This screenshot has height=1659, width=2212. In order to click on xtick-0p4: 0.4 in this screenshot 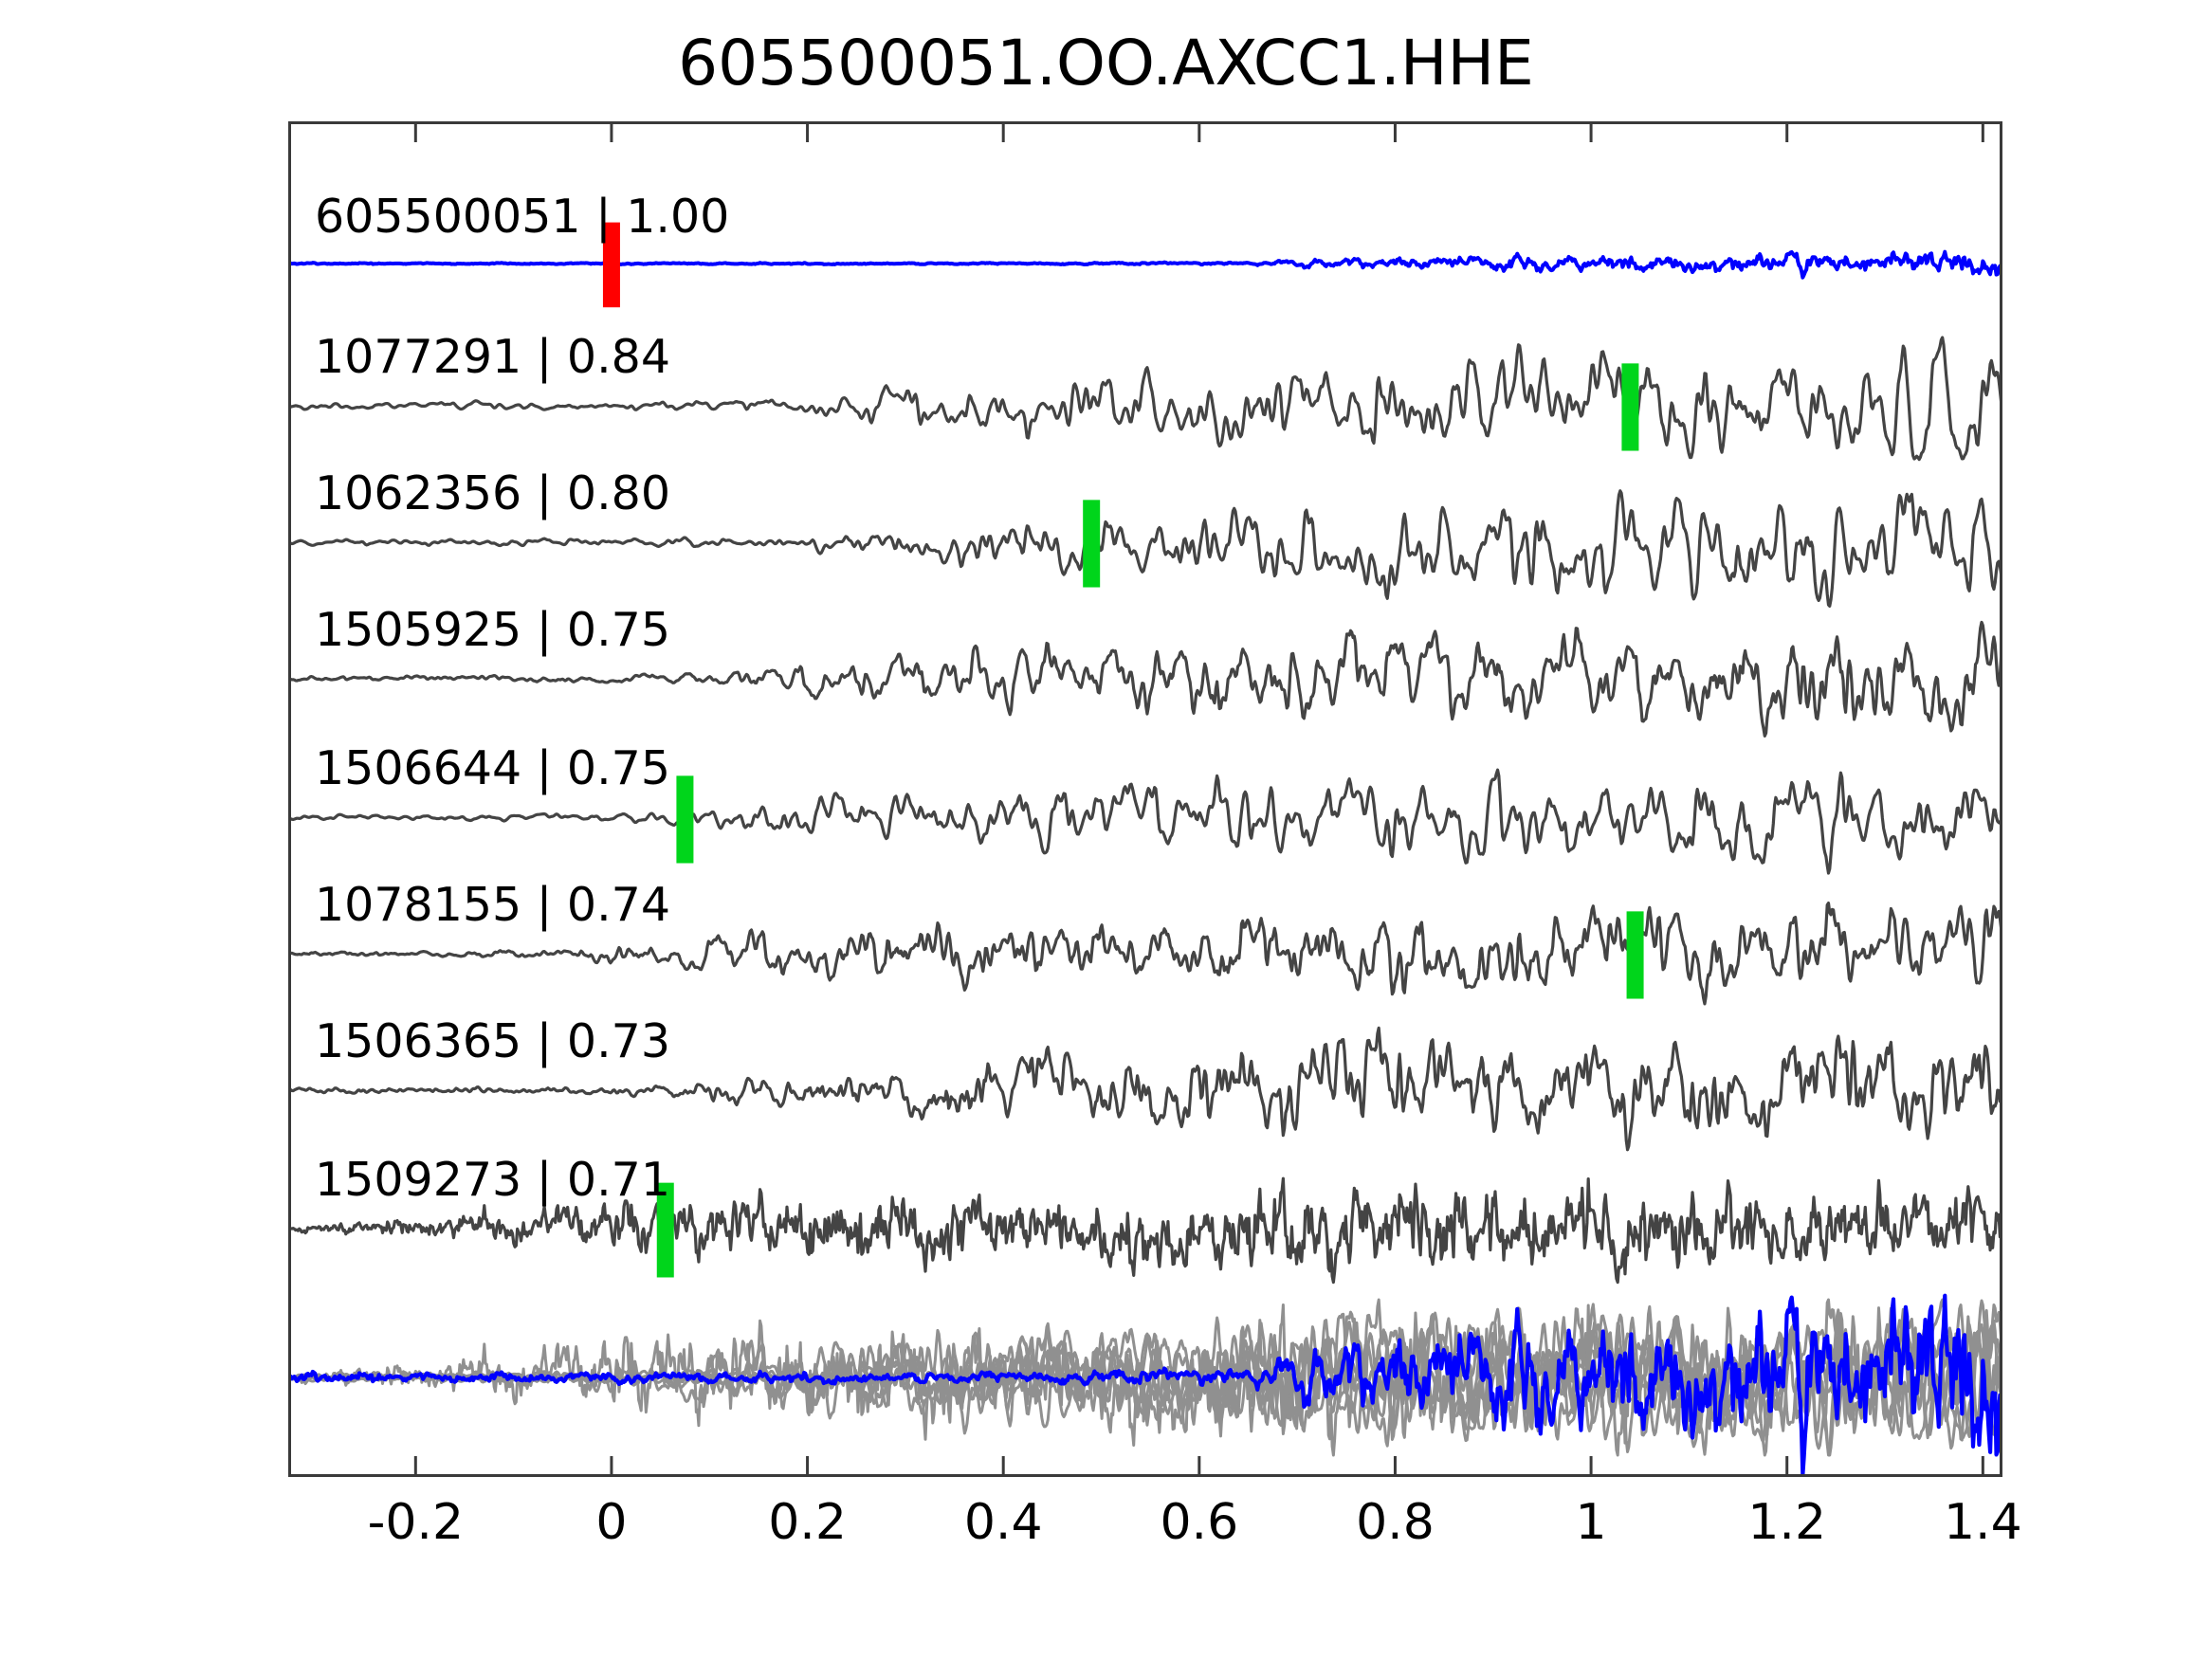, I will do `click(1003, 1522)`.